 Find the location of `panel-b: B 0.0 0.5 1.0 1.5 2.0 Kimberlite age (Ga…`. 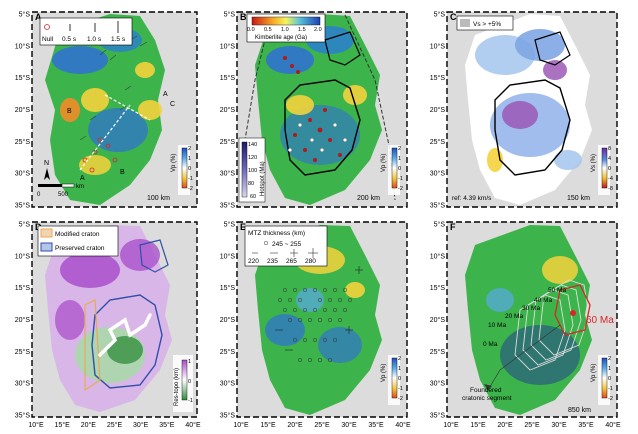

panel-b: B 0.0 0.5 1.0 1.5 2.0 Kimberlite age (Ga… is located at coordinates (322, 109).